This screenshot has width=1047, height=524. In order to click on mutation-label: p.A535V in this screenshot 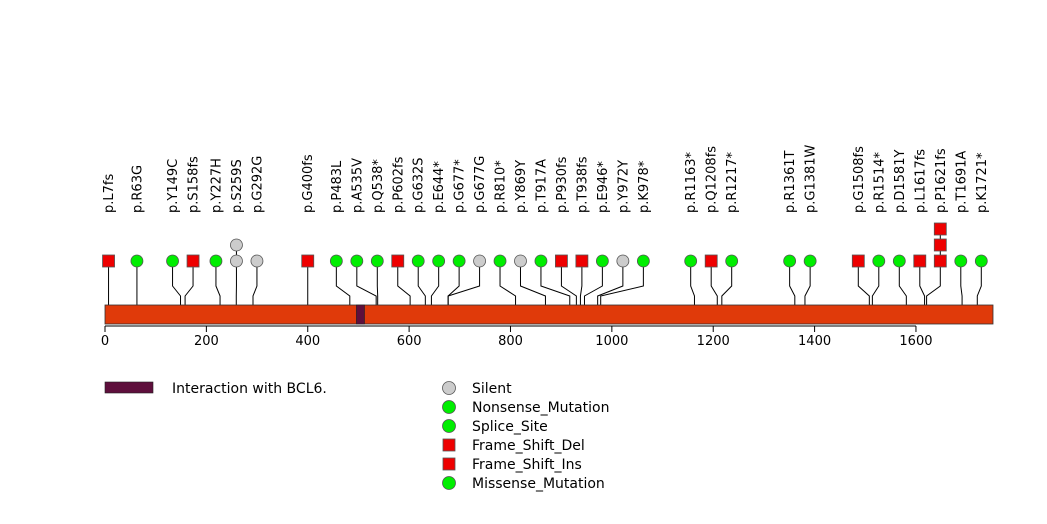, I will do `click(357, 185)`.